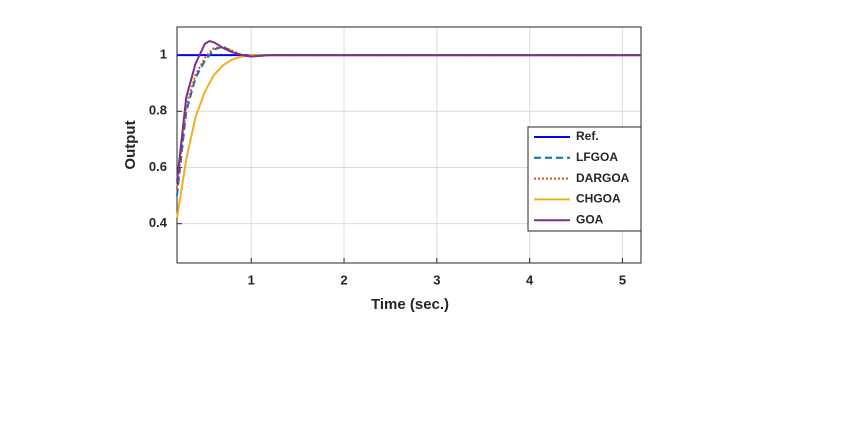 The image size is (847, 438). What do you see at coordinates (163, 54) in the screenshot?
I see `y-tick-label: 1` at bounding box center [163, 54].